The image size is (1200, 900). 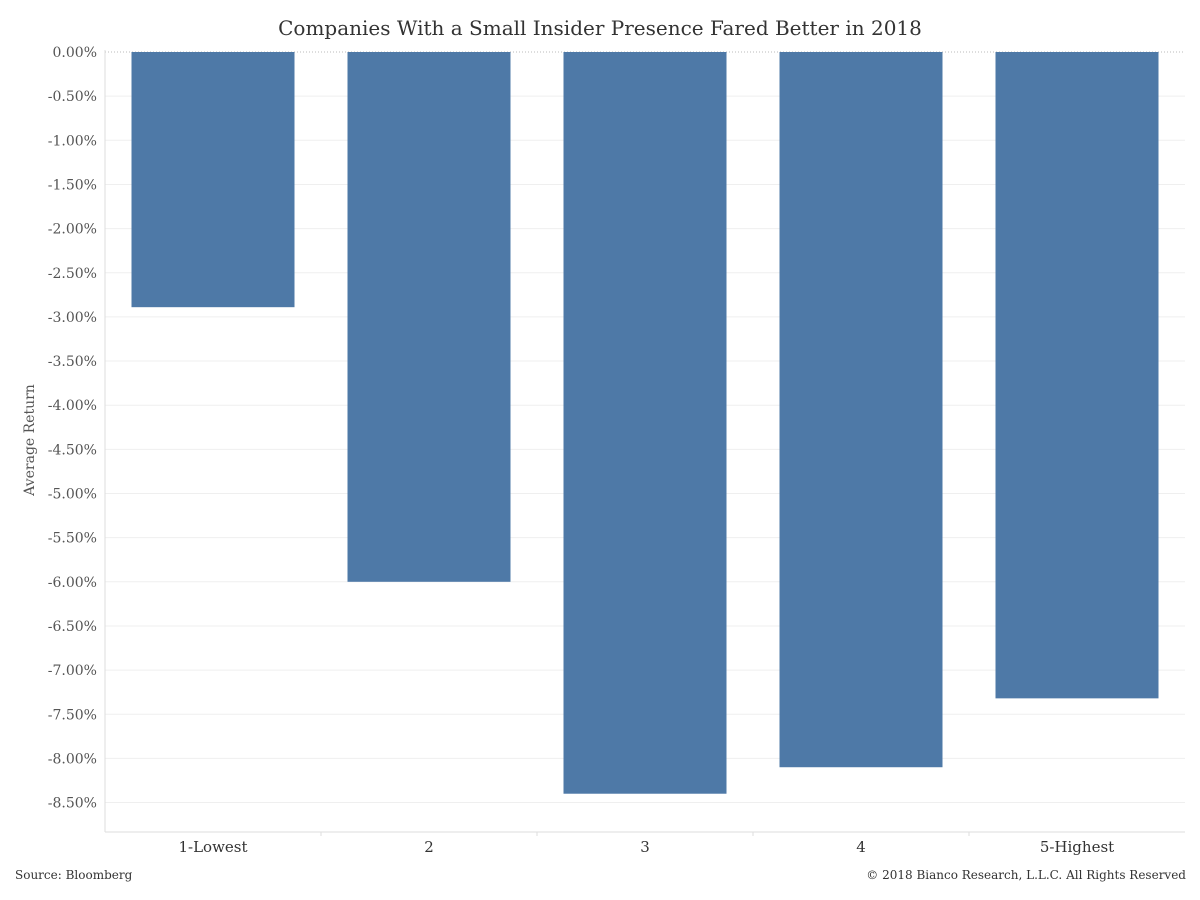 I want to click on y-tick-label: -6.50%, so click(x=72, y=627).